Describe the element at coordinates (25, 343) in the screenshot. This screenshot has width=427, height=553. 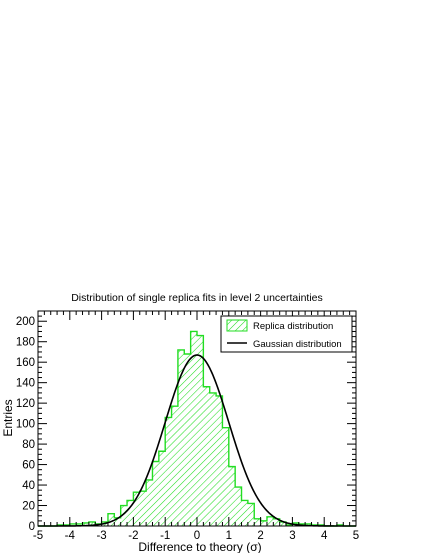
I see `y-tick-label: 180` at that location.